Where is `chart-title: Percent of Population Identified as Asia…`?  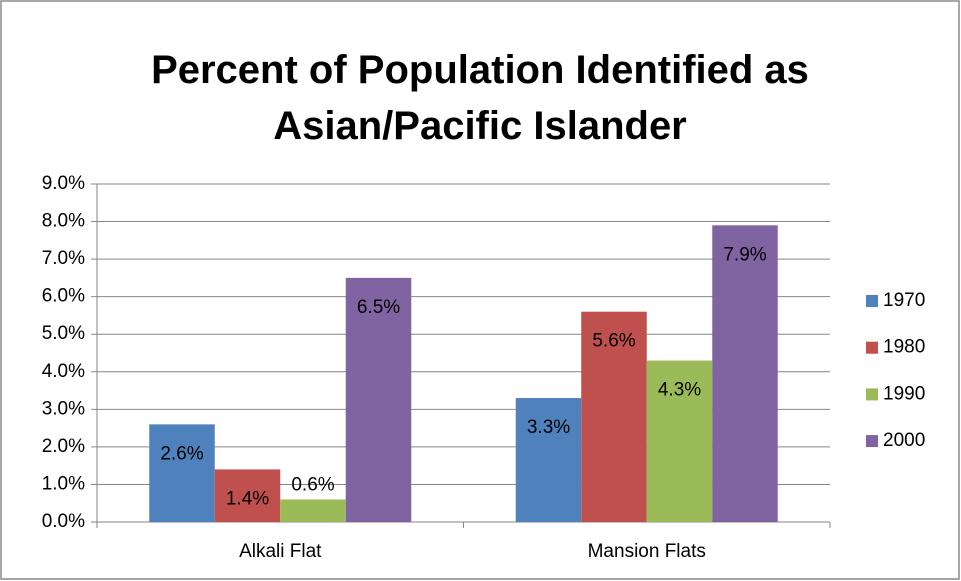
chart-title: Percent of Population Identified as Asia… is located at coordinates (480, 98).